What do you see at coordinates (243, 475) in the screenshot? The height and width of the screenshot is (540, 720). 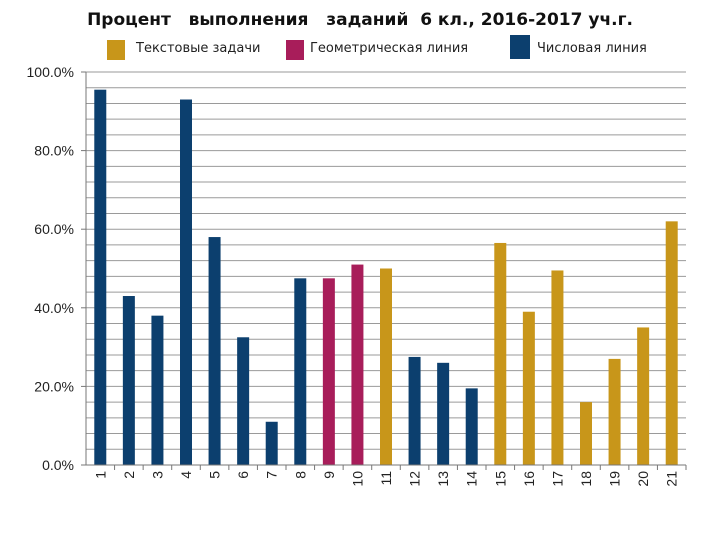 I see `x-tick-label: 6` at bounding box center [243, 475].